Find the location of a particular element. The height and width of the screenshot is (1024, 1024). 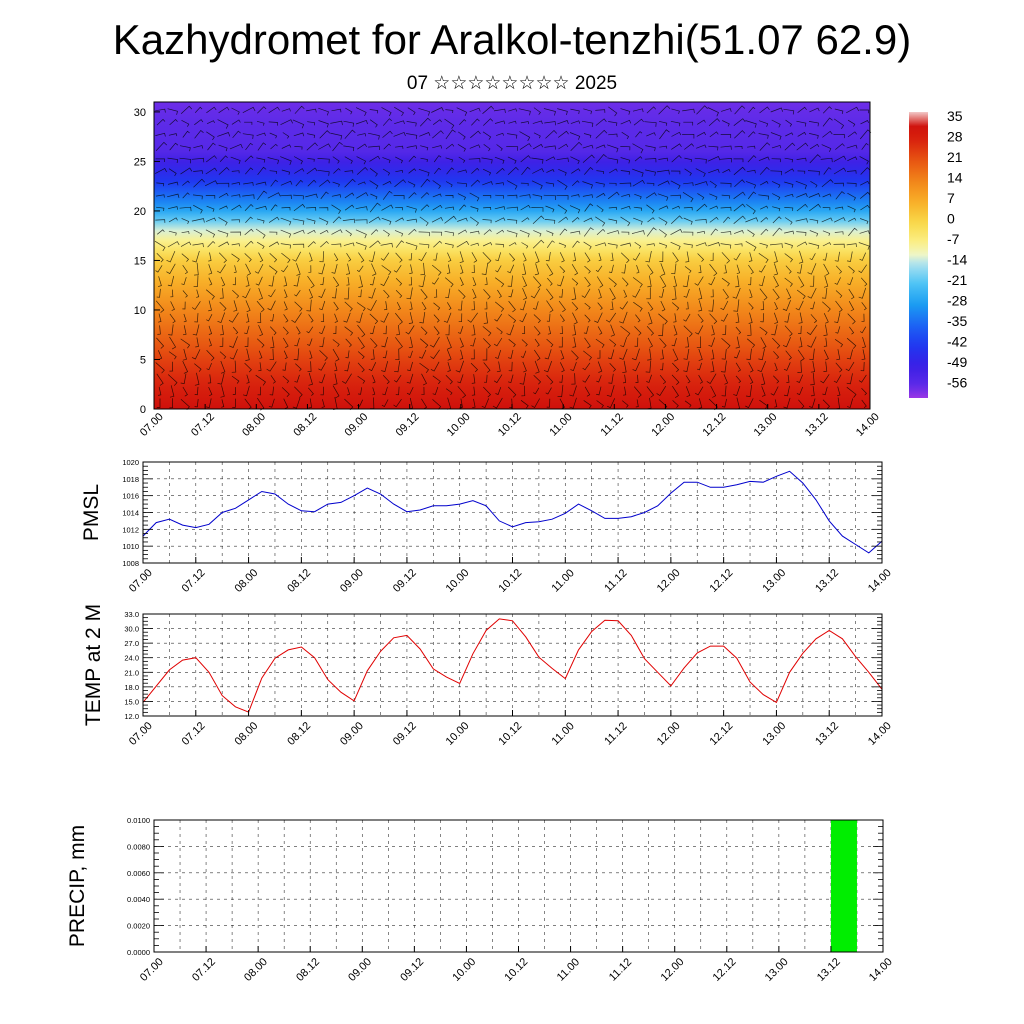

y-axis-label: TEMP at 2 M is located at coordinates (93, 665).